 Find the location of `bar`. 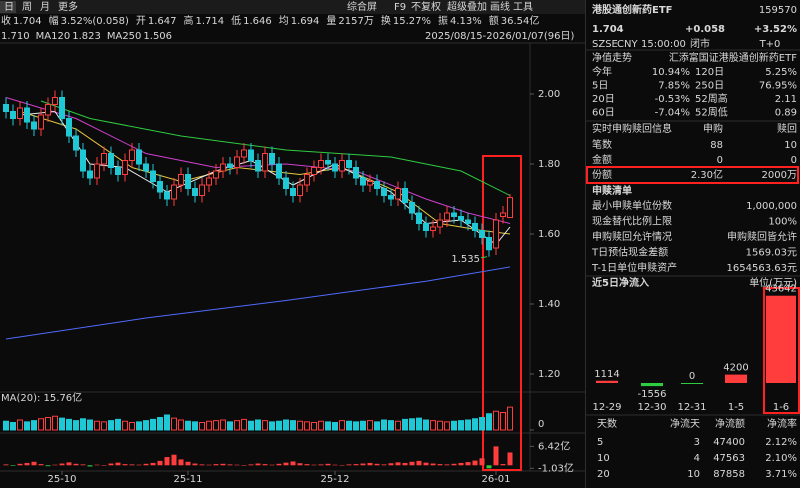

bar is located at coordinates (652, 385).